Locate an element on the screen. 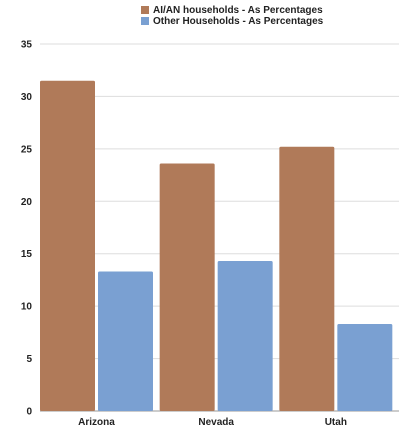 The image size is (399, 427). y-tick-label: 35 is located at coordinates (27, 45).